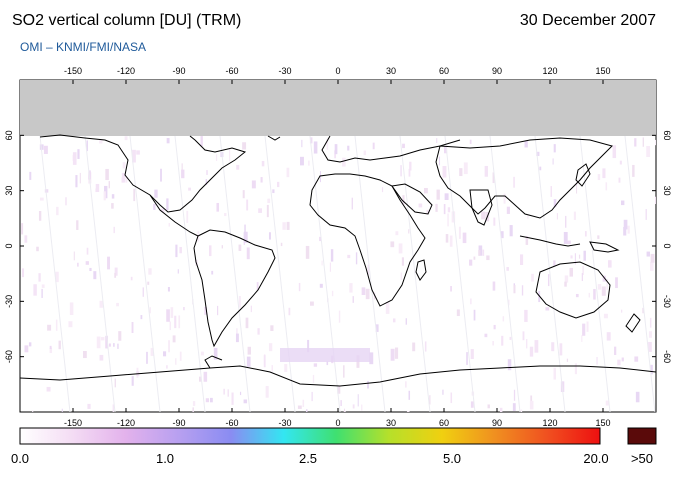  Describe the element at coordinates (587, 20) in the screenshot. I see `map-date: 30 December 2007` at that location.